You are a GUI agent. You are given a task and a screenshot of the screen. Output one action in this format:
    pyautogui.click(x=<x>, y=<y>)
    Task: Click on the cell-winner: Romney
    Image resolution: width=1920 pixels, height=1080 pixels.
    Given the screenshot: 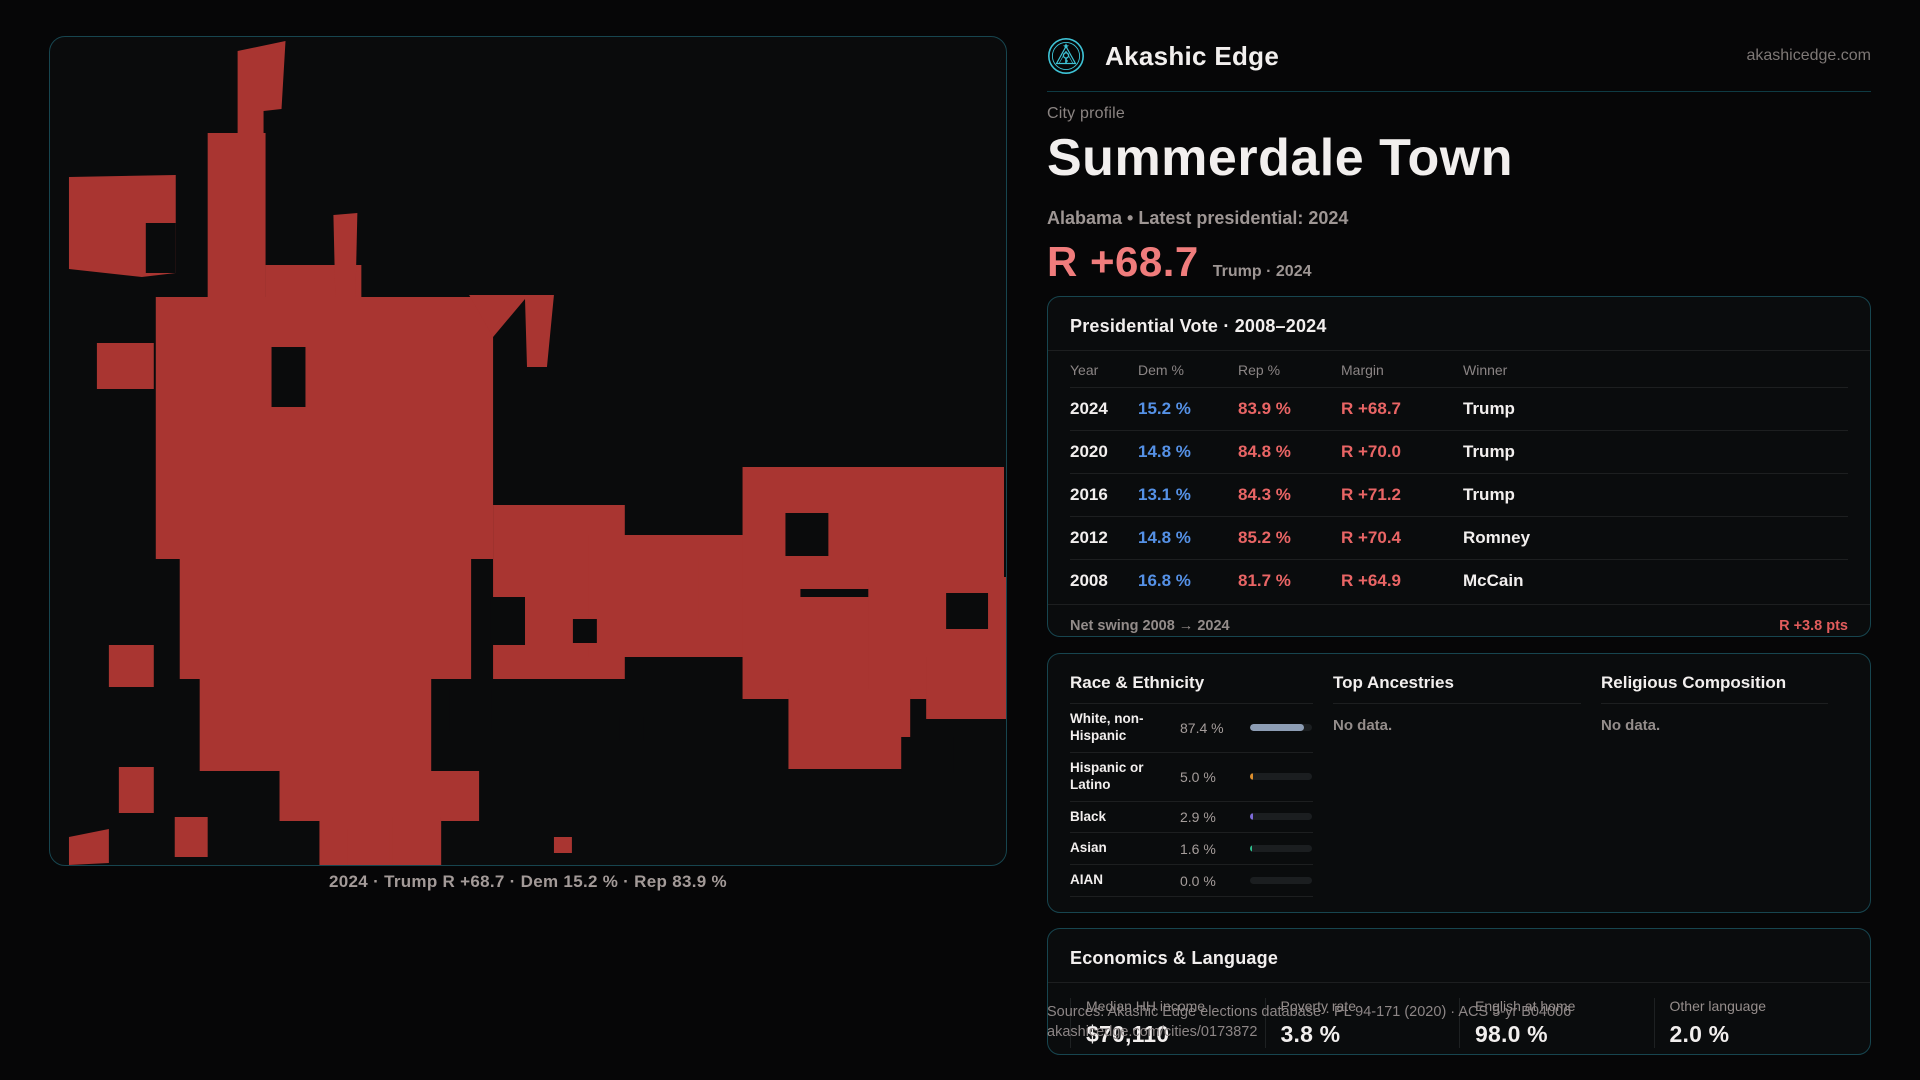 What is the action you would take?
    pyautogui.click(x=1655, y=538)
    